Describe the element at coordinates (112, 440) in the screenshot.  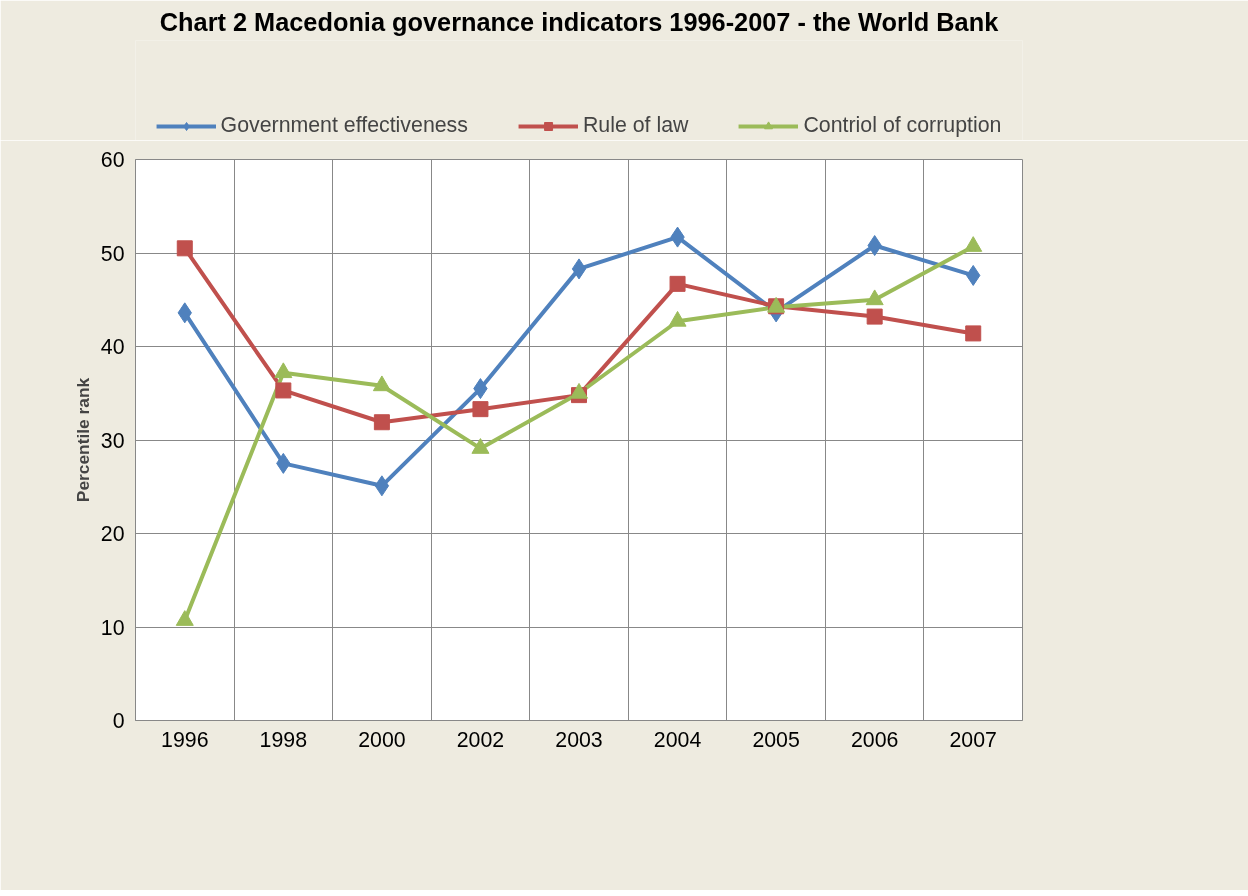
I see `y-tick-label: 30` at that location.